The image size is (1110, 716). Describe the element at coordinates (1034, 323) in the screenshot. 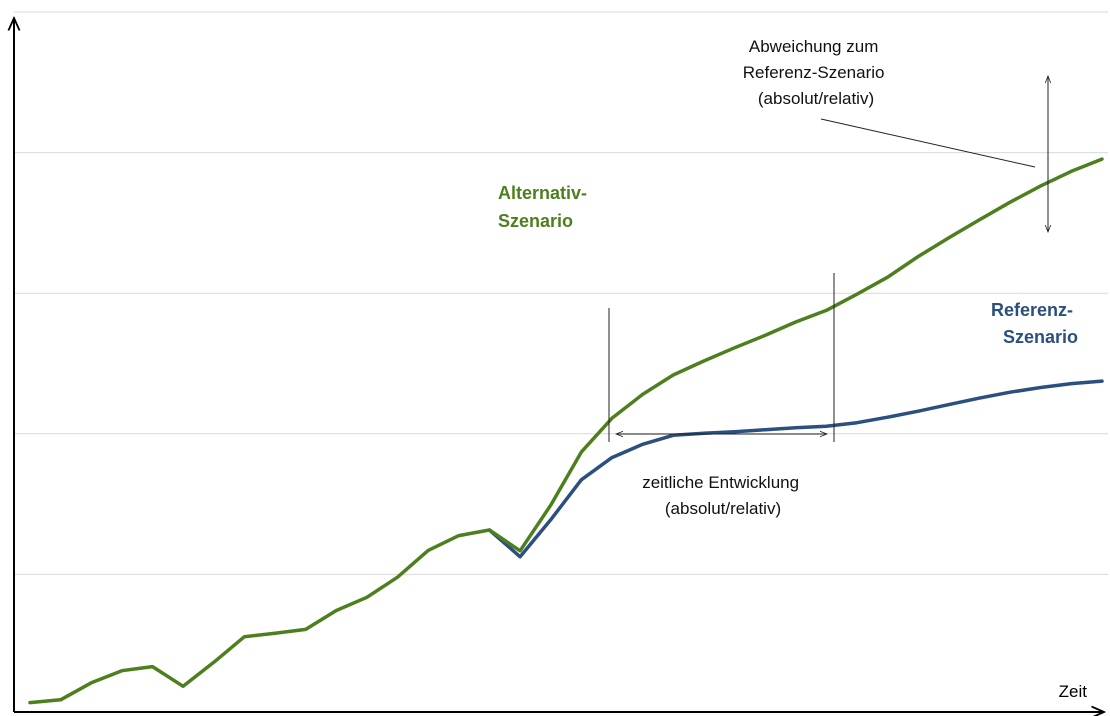

I see `referenz-series-label: Referenz- Szenario` at that location.